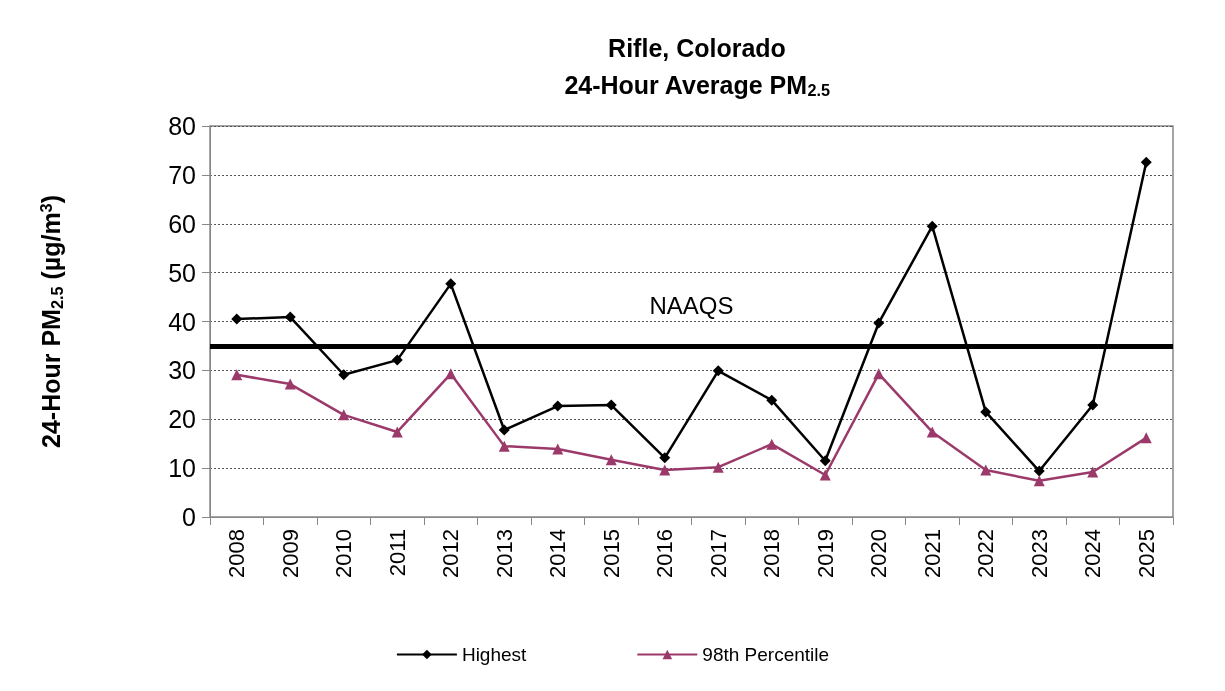  What do you see at coordinates (397, 553) in the screenshot?
I see `x-tick-label: 2011` at bounding box center [397, 553].